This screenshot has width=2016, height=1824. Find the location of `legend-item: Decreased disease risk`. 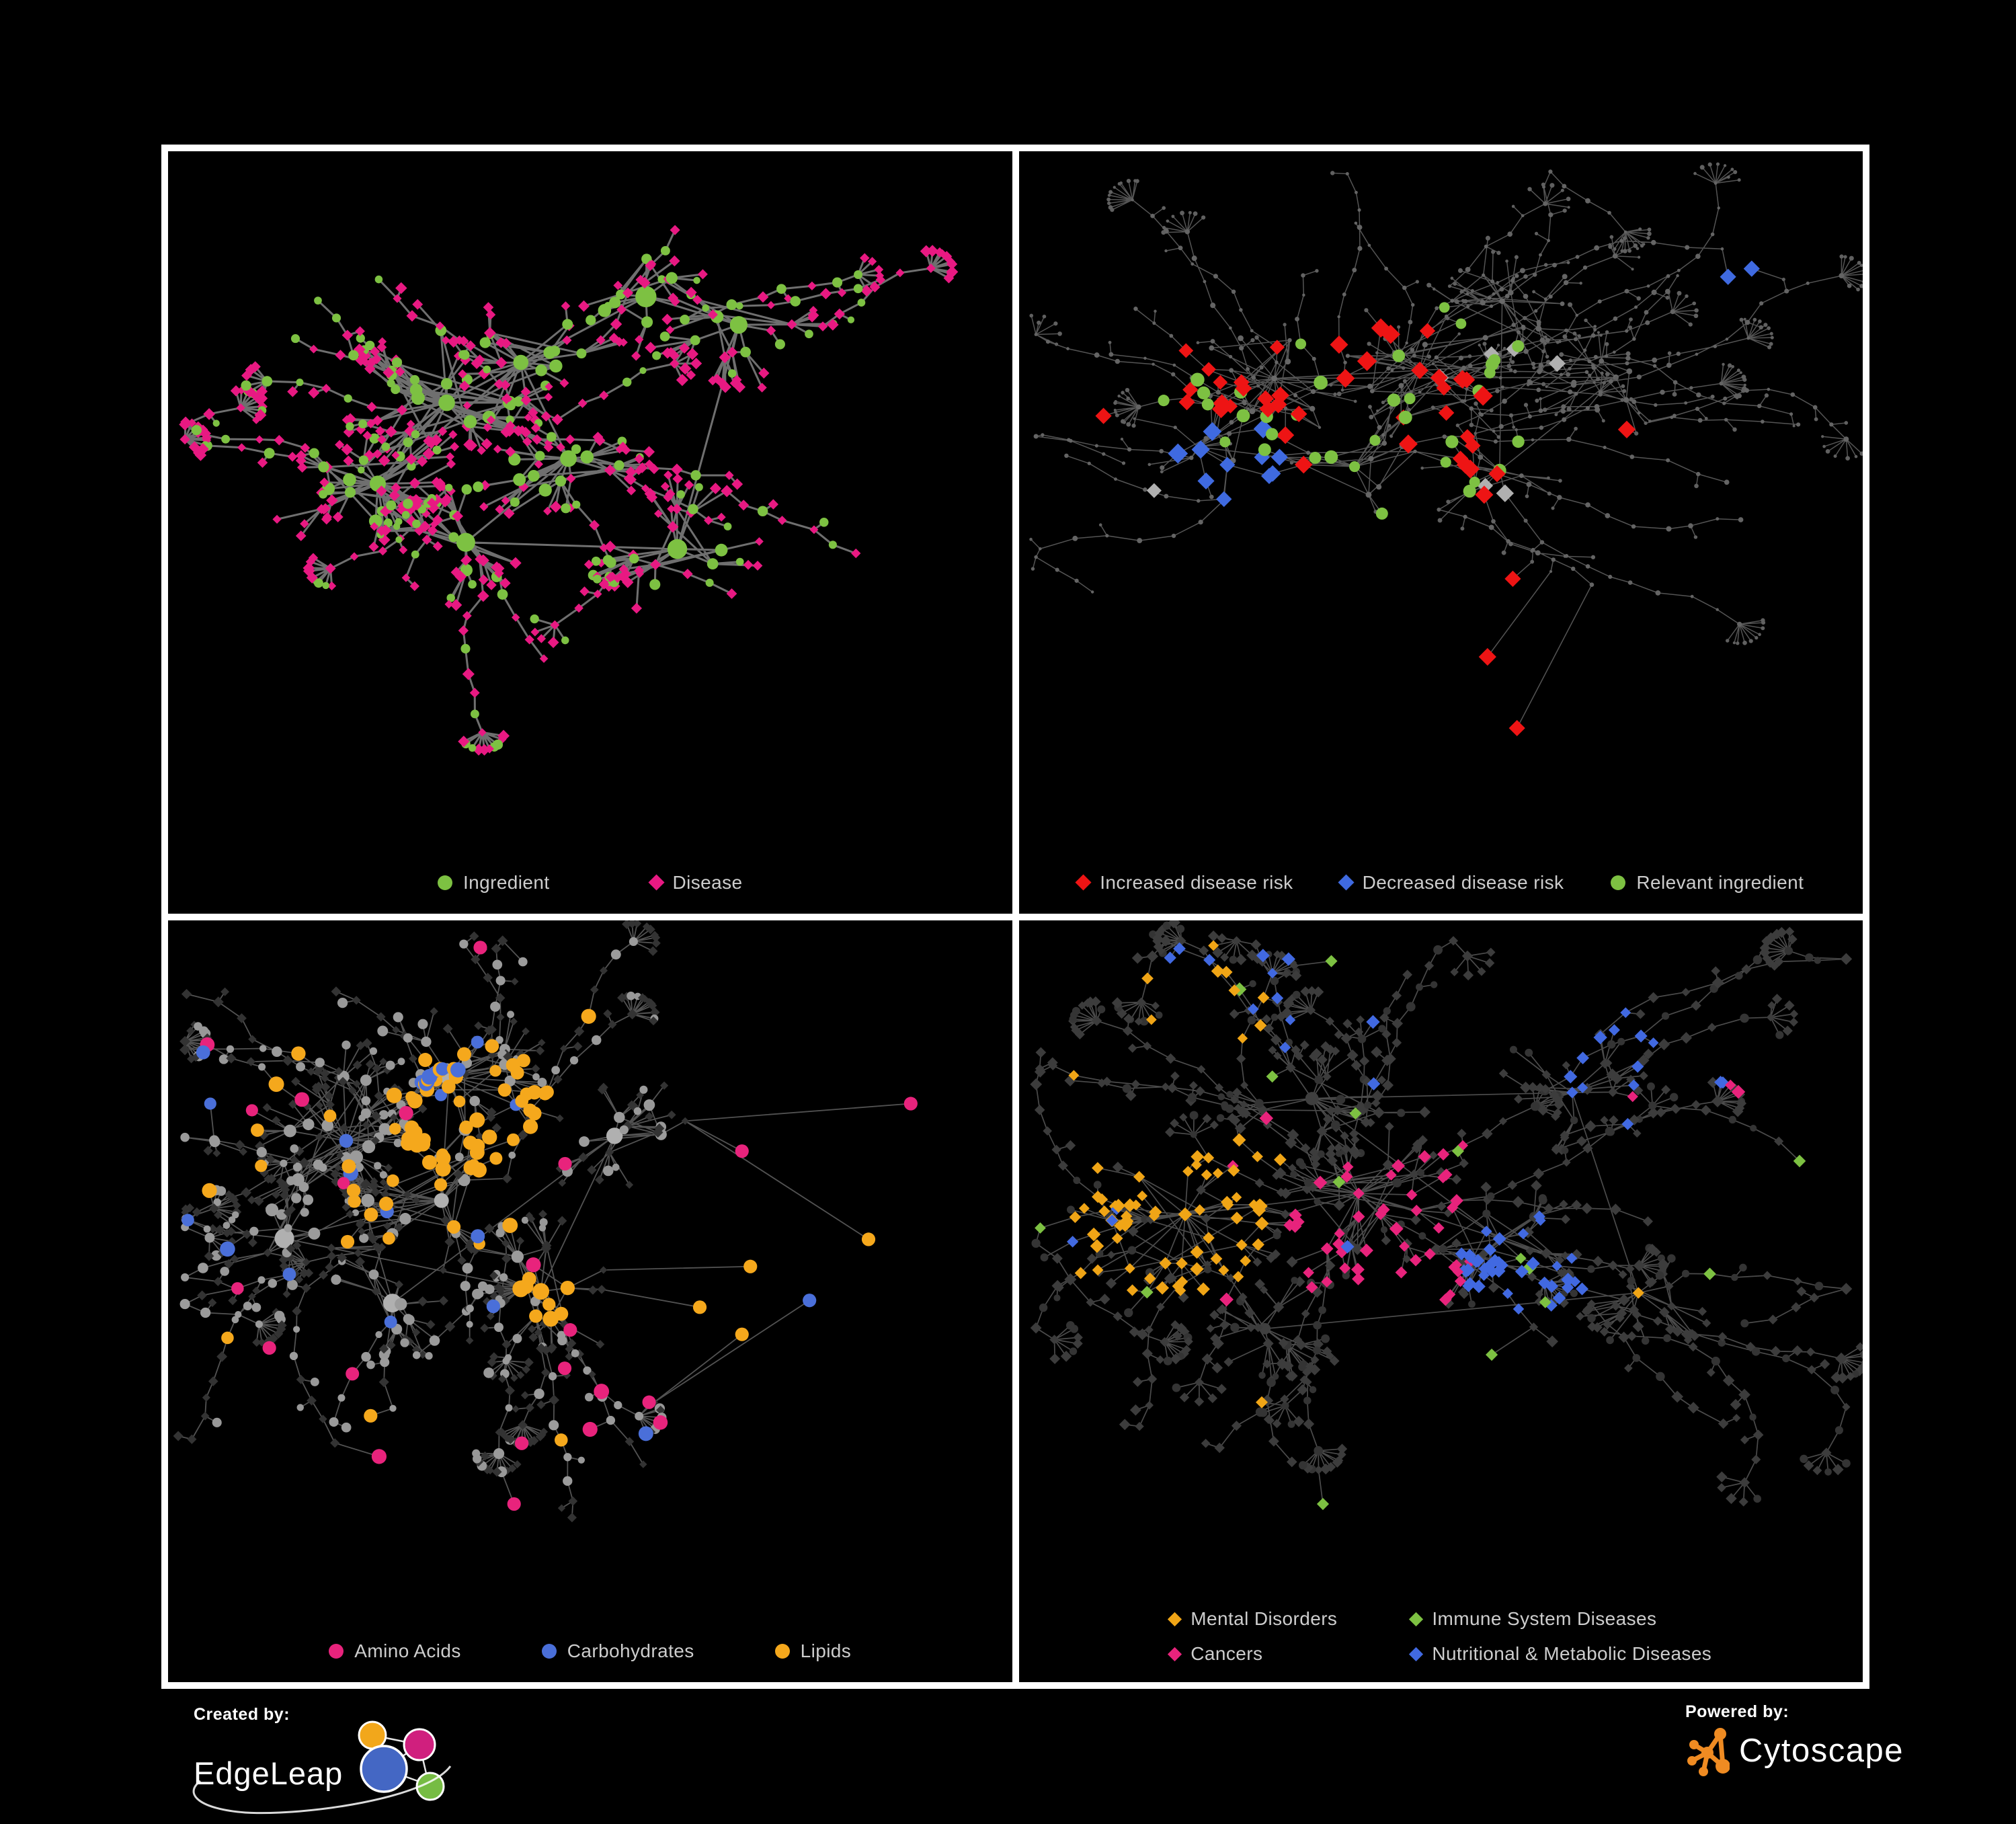

legend-item: Decreased disease risk is located at coordinates (1452, 883).